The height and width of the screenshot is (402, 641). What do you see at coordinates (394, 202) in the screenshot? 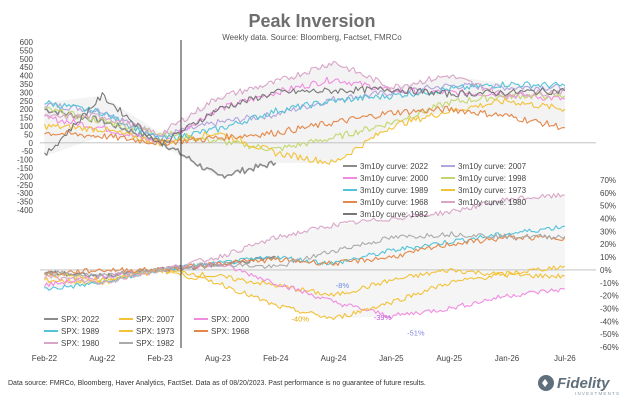
I see `curve-legend-label: 3m10y curve: 1968` at bounding box center [394, 202].